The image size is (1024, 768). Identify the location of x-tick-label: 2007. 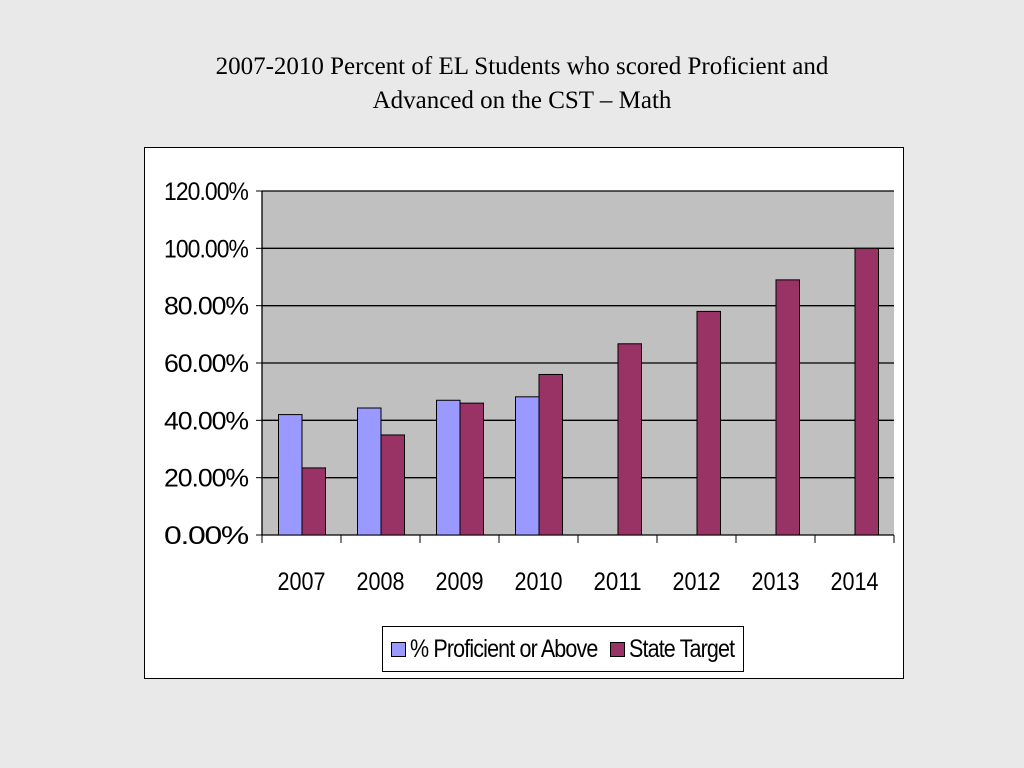
(302, 582).